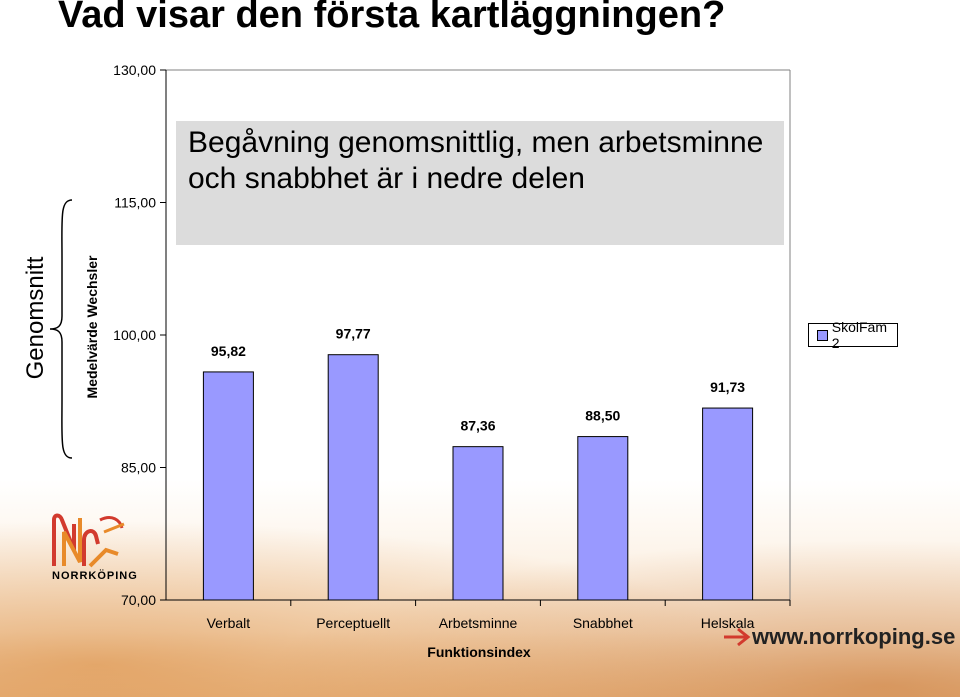  I want to click on legend-swatch, so click(822, 335).